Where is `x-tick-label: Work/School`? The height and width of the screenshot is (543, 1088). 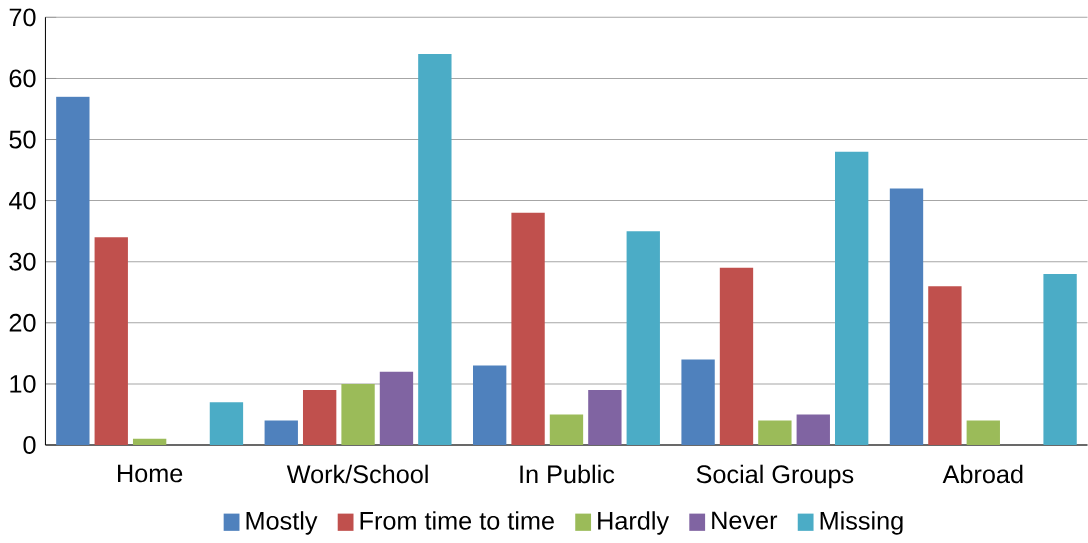 x-tick-label: Work/School is located at coordinates (357, 474).